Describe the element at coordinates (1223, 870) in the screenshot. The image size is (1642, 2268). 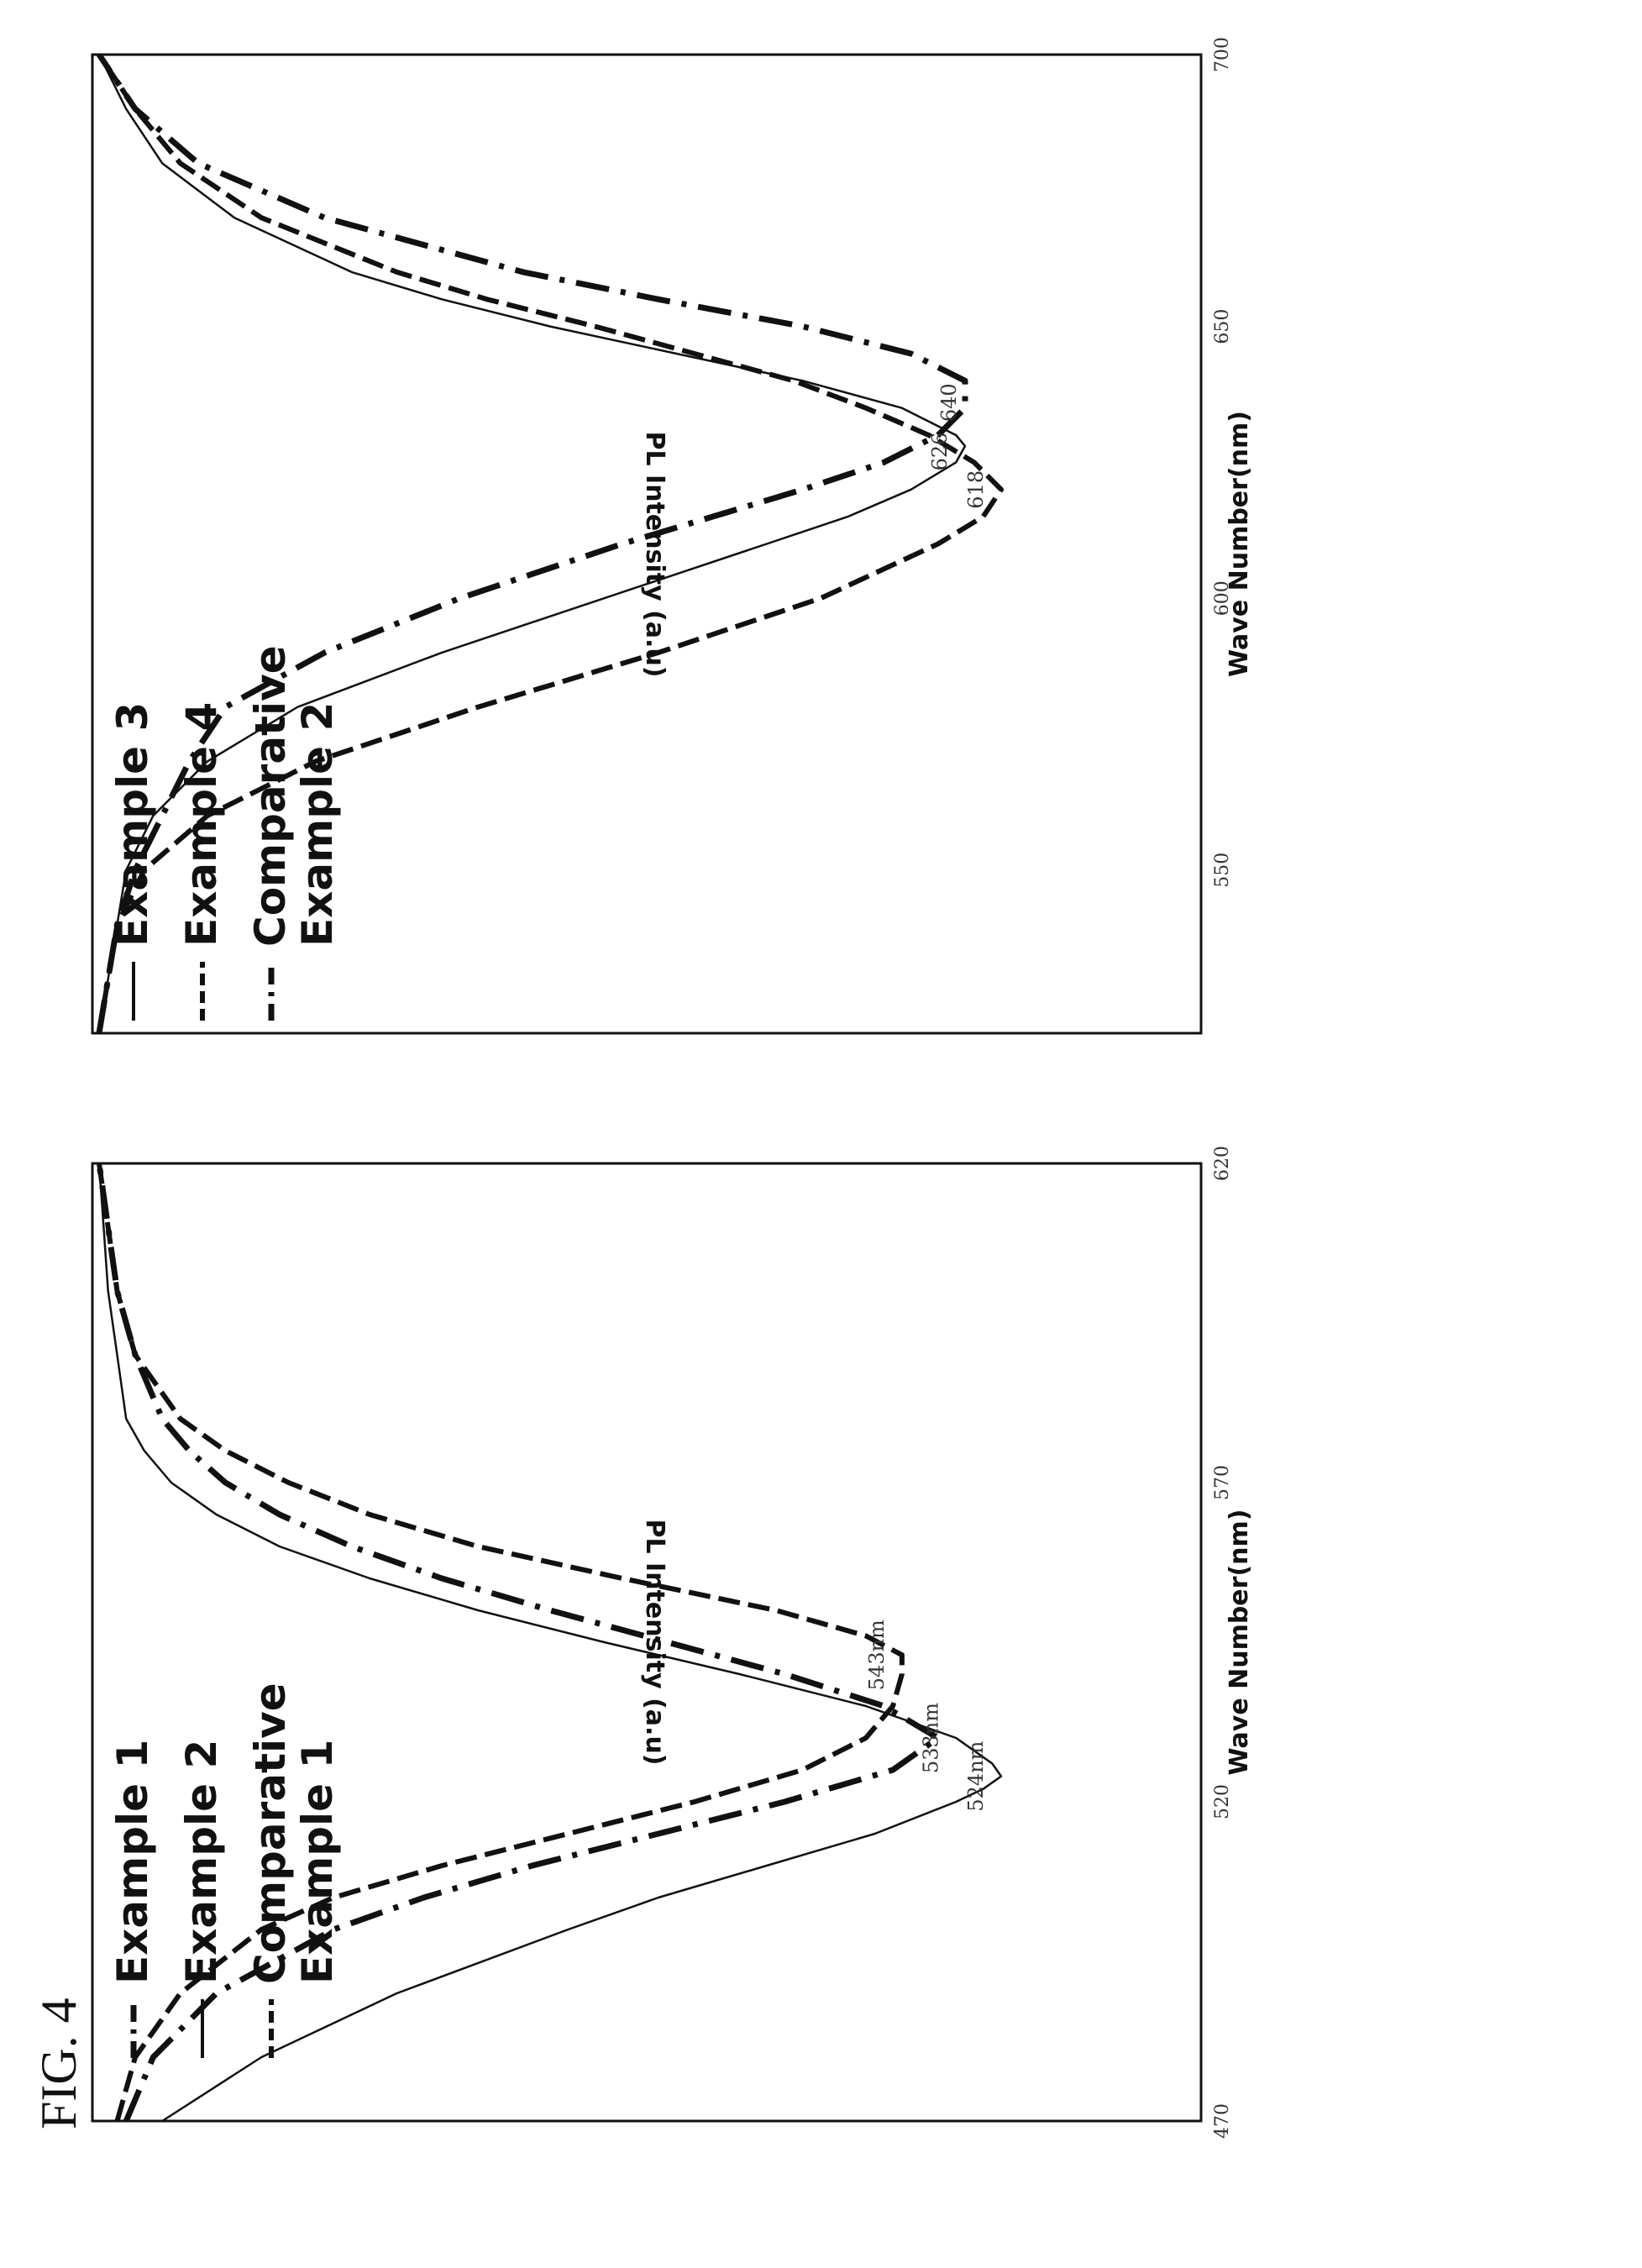
I see `chart-2-x-tick-label: 550` at that location.